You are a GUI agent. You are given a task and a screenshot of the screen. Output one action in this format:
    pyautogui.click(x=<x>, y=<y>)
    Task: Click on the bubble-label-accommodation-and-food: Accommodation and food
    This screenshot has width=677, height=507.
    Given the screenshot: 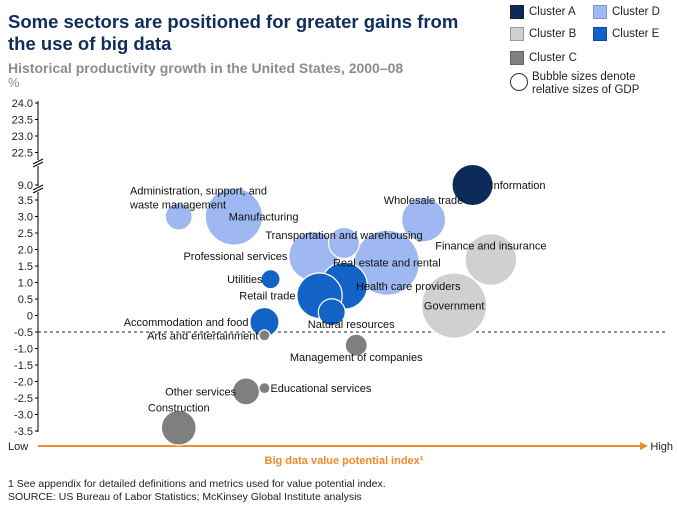 What is the action you would take?
    pyautogui.click(x=186, y=323)
    